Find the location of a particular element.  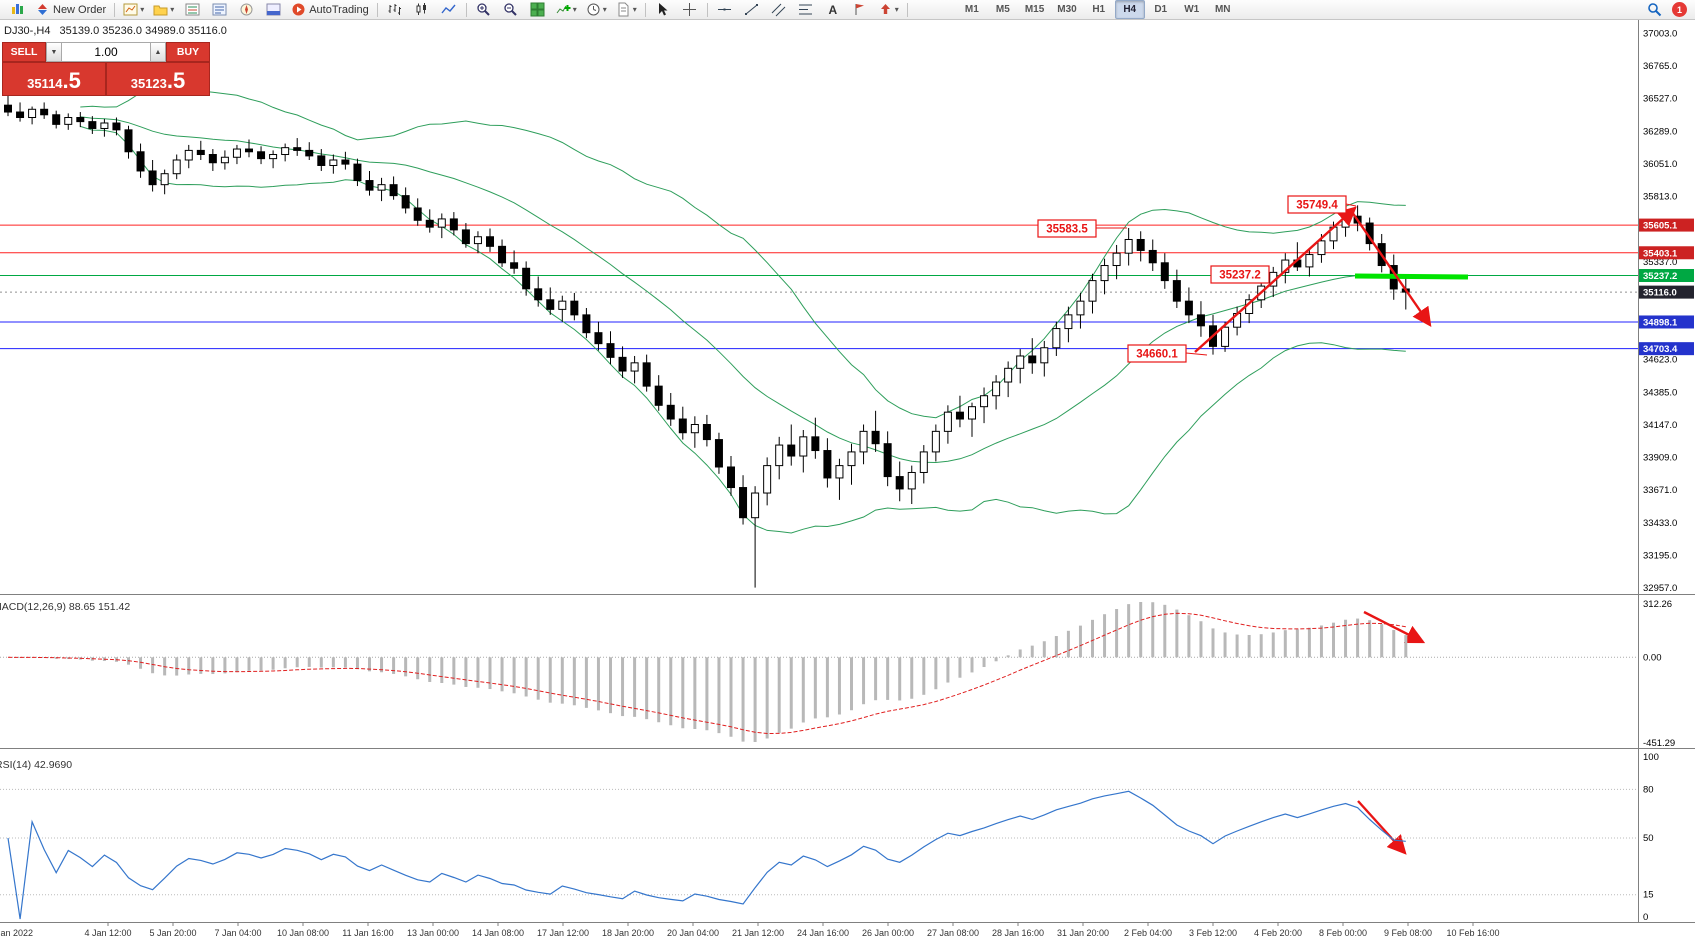

data-window-button is located at coordinates (219, 9).